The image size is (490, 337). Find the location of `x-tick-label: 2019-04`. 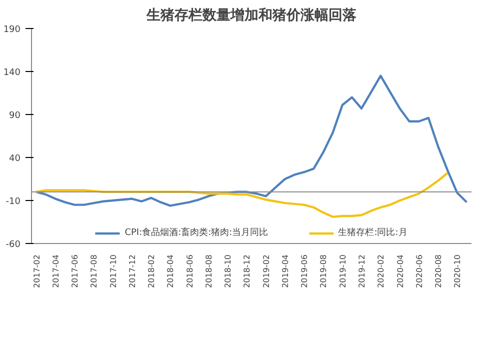

x-tick-label: 2019-04 is located at coordinates (285, 271).